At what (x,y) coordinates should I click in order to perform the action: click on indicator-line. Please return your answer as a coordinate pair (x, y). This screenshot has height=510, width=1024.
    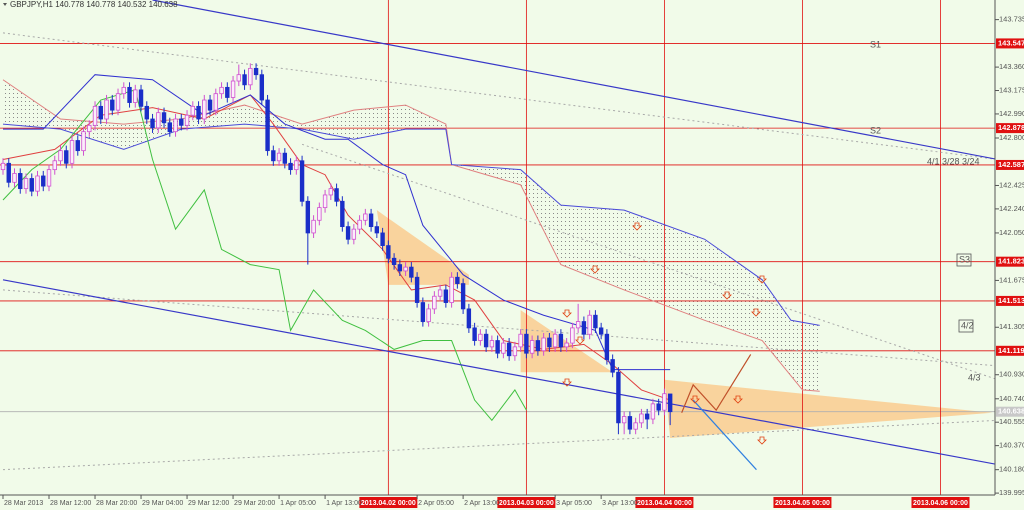
    Looking at the image, I should click on (716, 383).